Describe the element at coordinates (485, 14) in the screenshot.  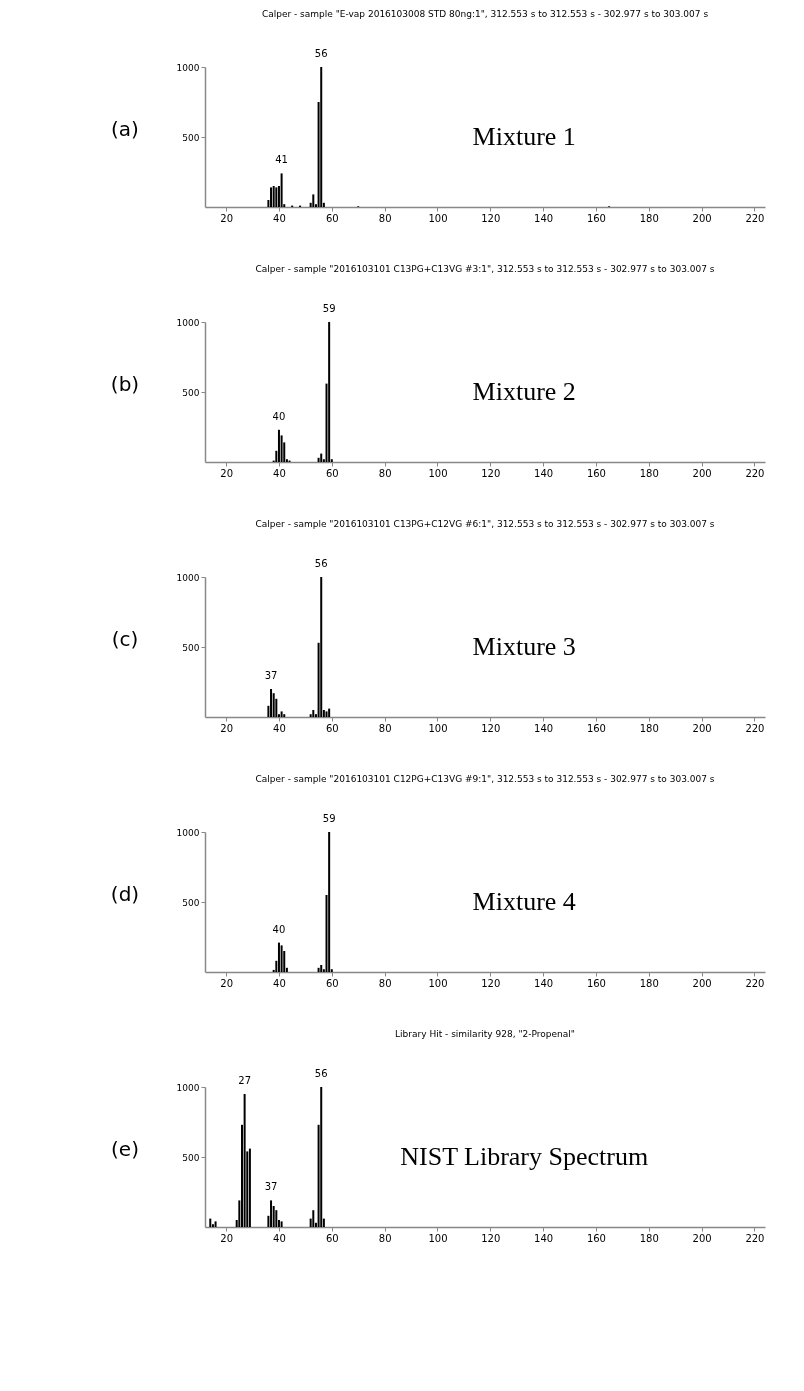
I see `chart-title: Calper - sample "E-vap 2016103008 STD 80ng:1", 312.553 s to 312.553 s - 302.977 s to 303.007 s` at that location.